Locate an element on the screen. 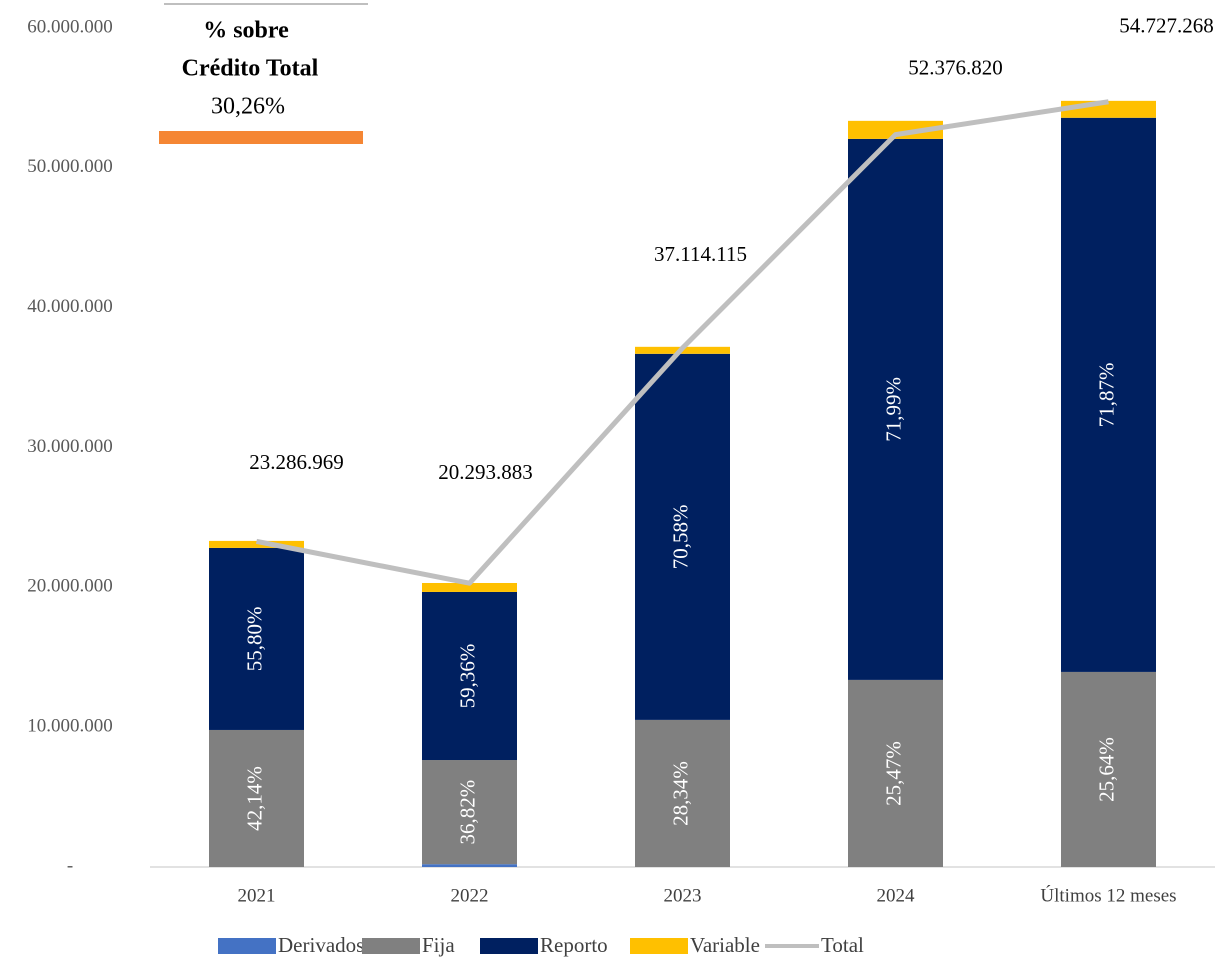 The height and width of the screenshot is (962, 1224). segment-label: 36,82% is located at coordinates (467, 812).